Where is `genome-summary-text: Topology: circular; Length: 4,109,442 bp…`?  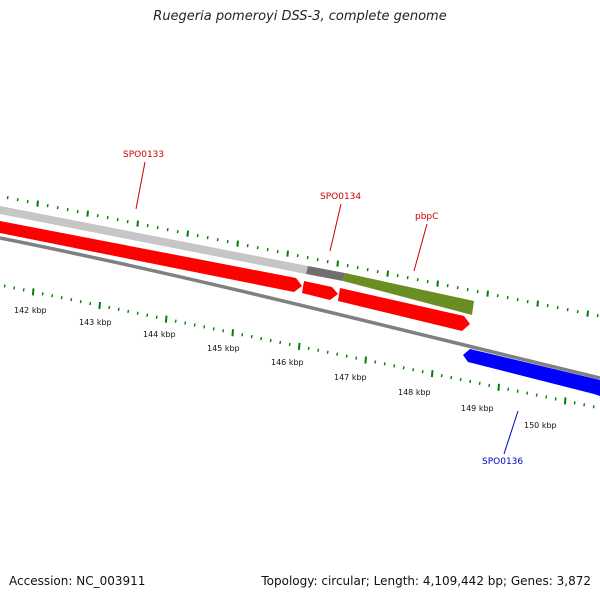 genome-summary-text: Topology: circular; Length: 4,109,442 bp… is located at coordinates (426, 581).